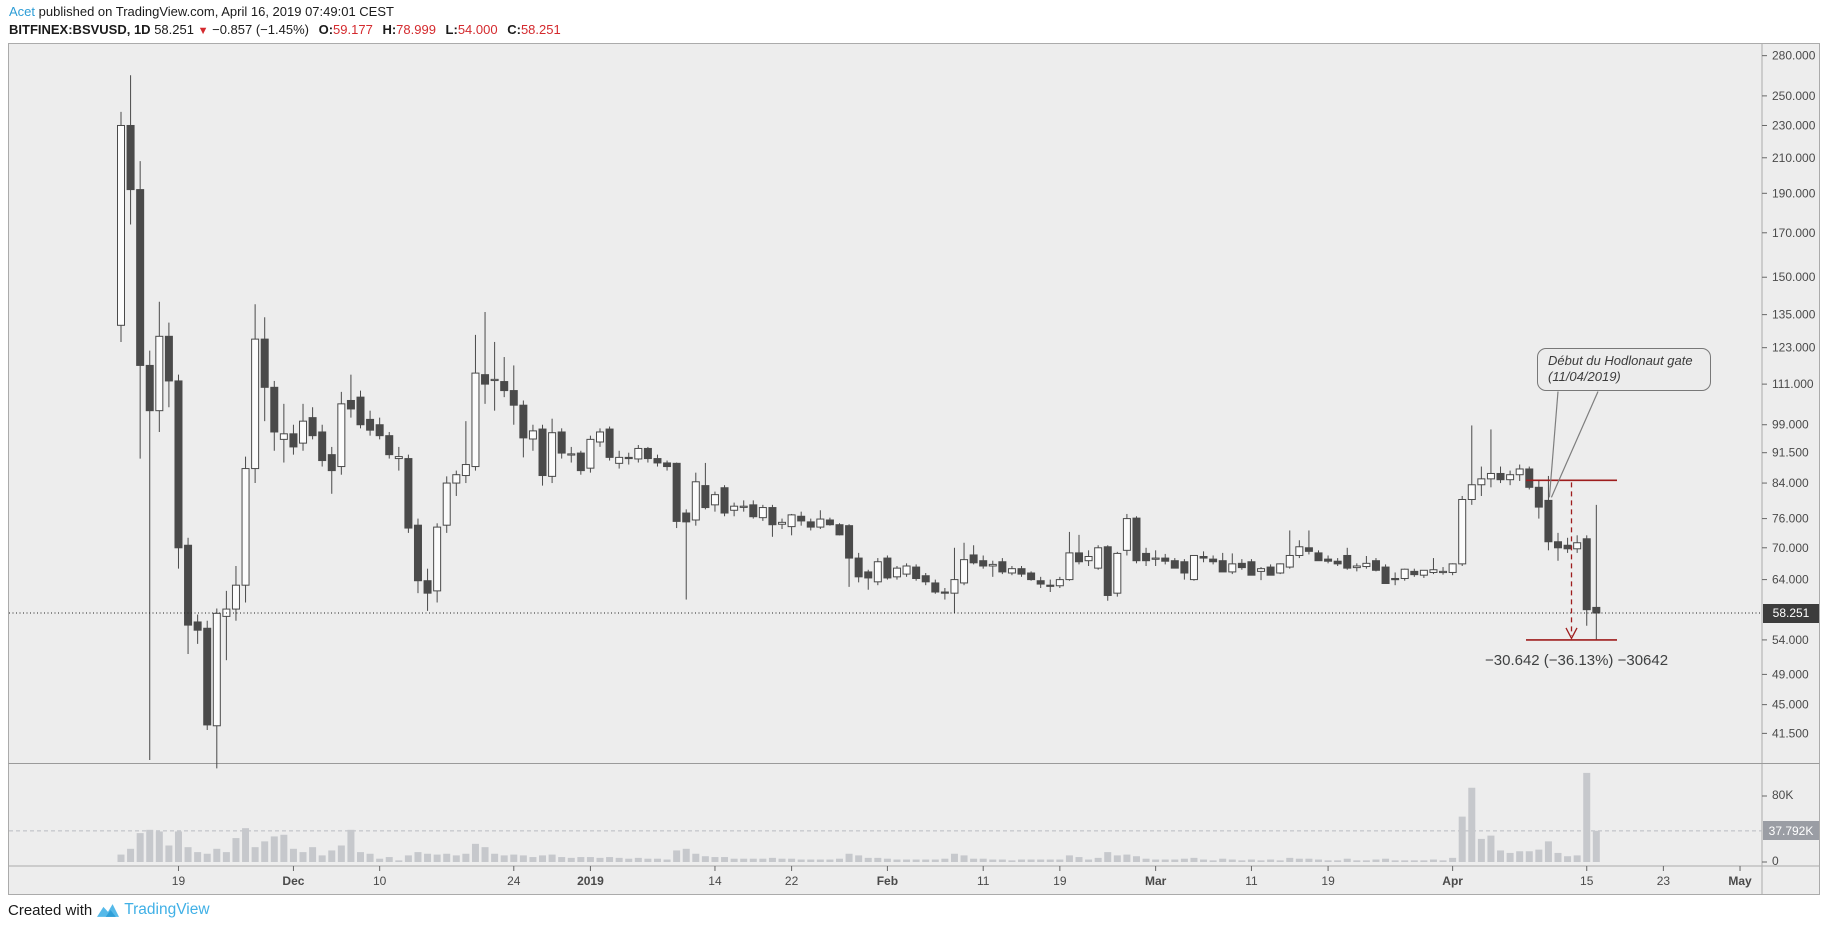 The height and width of the screenshot is (930, 1828). I want to click on svg-text: Mar, so click(1156, 881).